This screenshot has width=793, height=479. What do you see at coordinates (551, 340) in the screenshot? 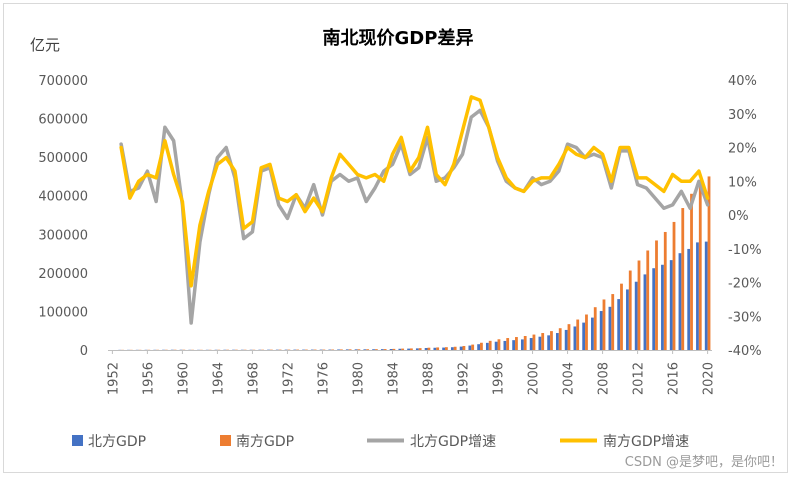
I see `south-gdp-bar-2002` at bounding box center [551, 340].